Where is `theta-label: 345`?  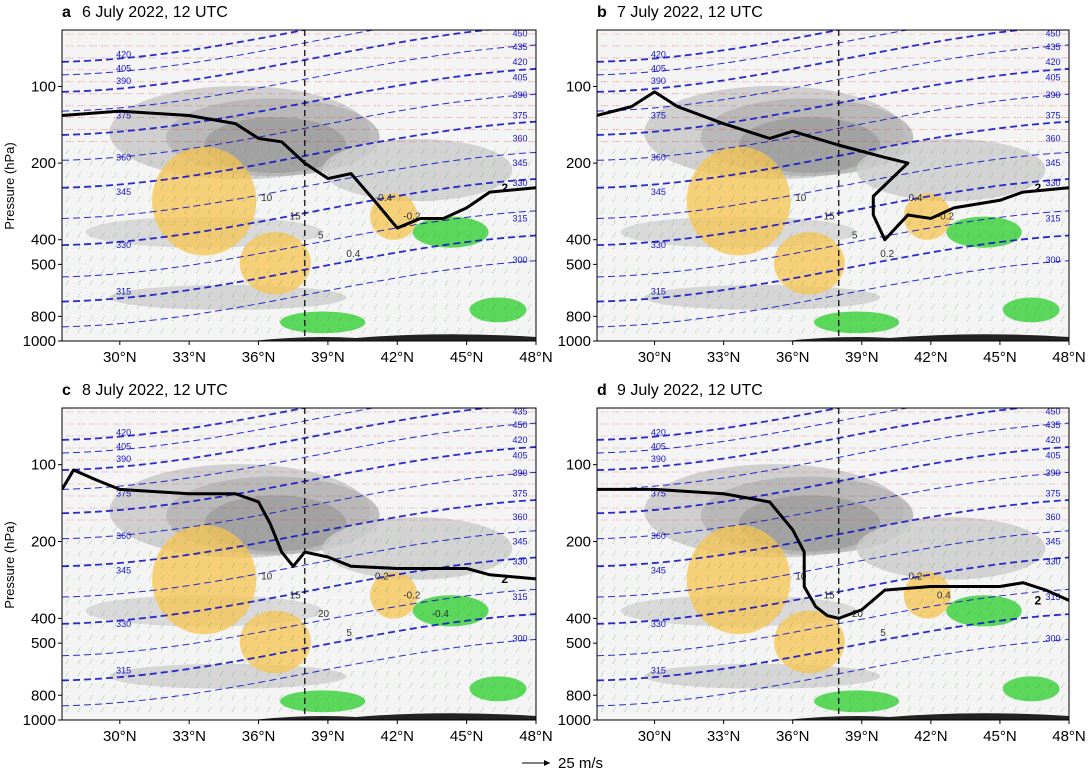 theta-label: 345 is located at coordinates (123, 571).